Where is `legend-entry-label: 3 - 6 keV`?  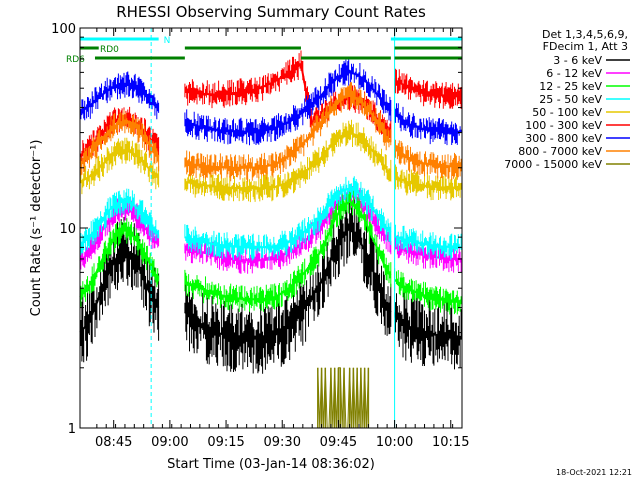
legend-entry-label: 3 - 6 keV is located at coordinates (577, 60).